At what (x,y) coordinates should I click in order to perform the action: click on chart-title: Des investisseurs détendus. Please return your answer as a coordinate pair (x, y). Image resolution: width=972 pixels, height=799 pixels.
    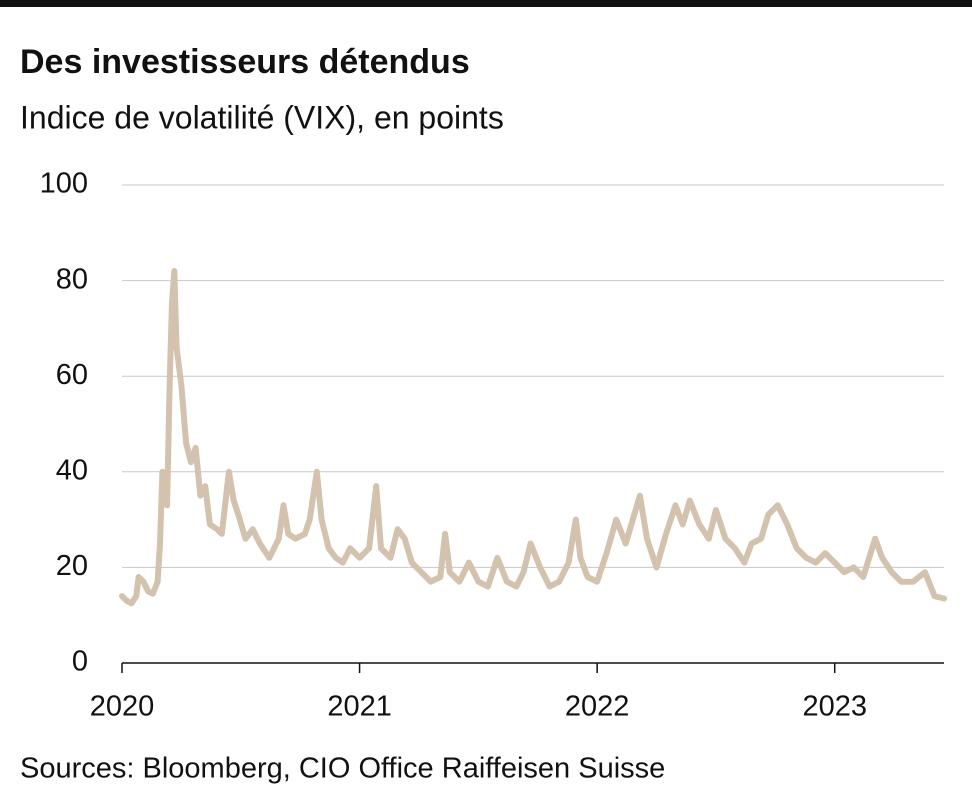
    Looking at the image, I should click on (245, 62).